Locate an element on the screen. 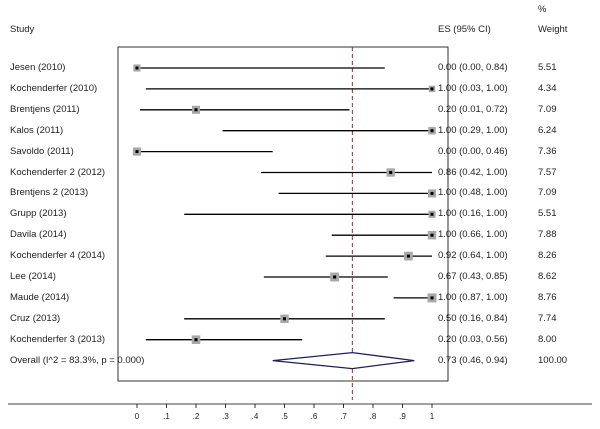  study-weight: 8.76 is located at coordinates (547, 297).